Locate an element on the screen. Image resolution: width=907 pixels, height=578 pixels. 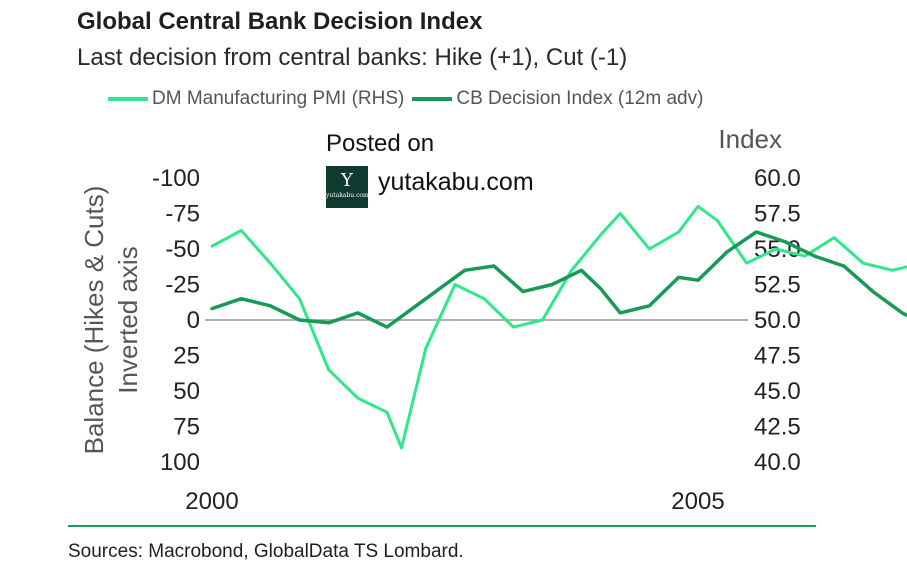
left-tick-label: -100 is located at coordinates (176, 178).